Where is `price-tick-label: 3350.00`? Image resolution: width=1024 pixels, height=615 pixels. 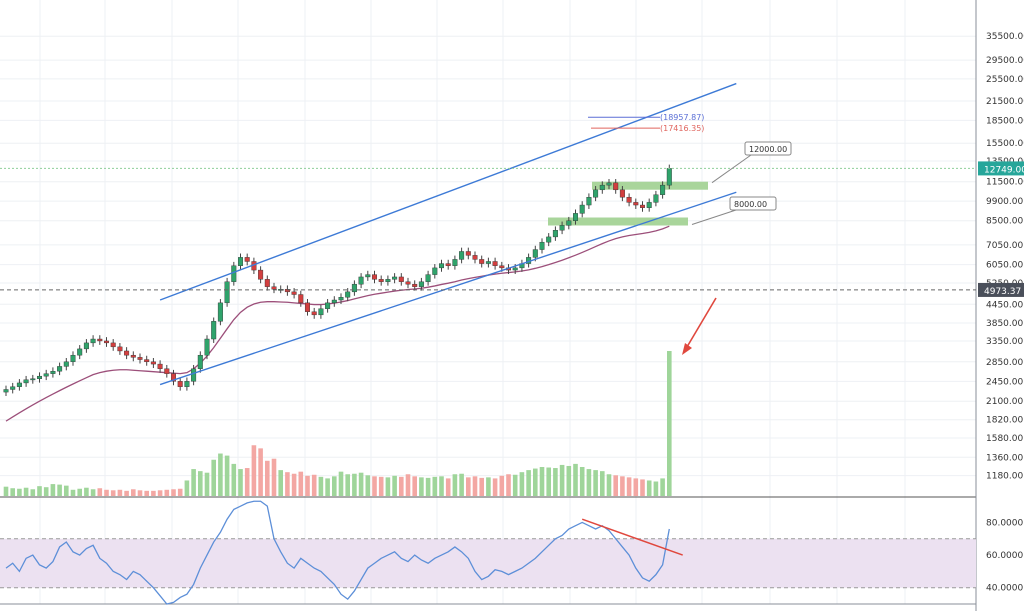 price-tick-label: 3350.00 is located at coordinates (1004, 342).